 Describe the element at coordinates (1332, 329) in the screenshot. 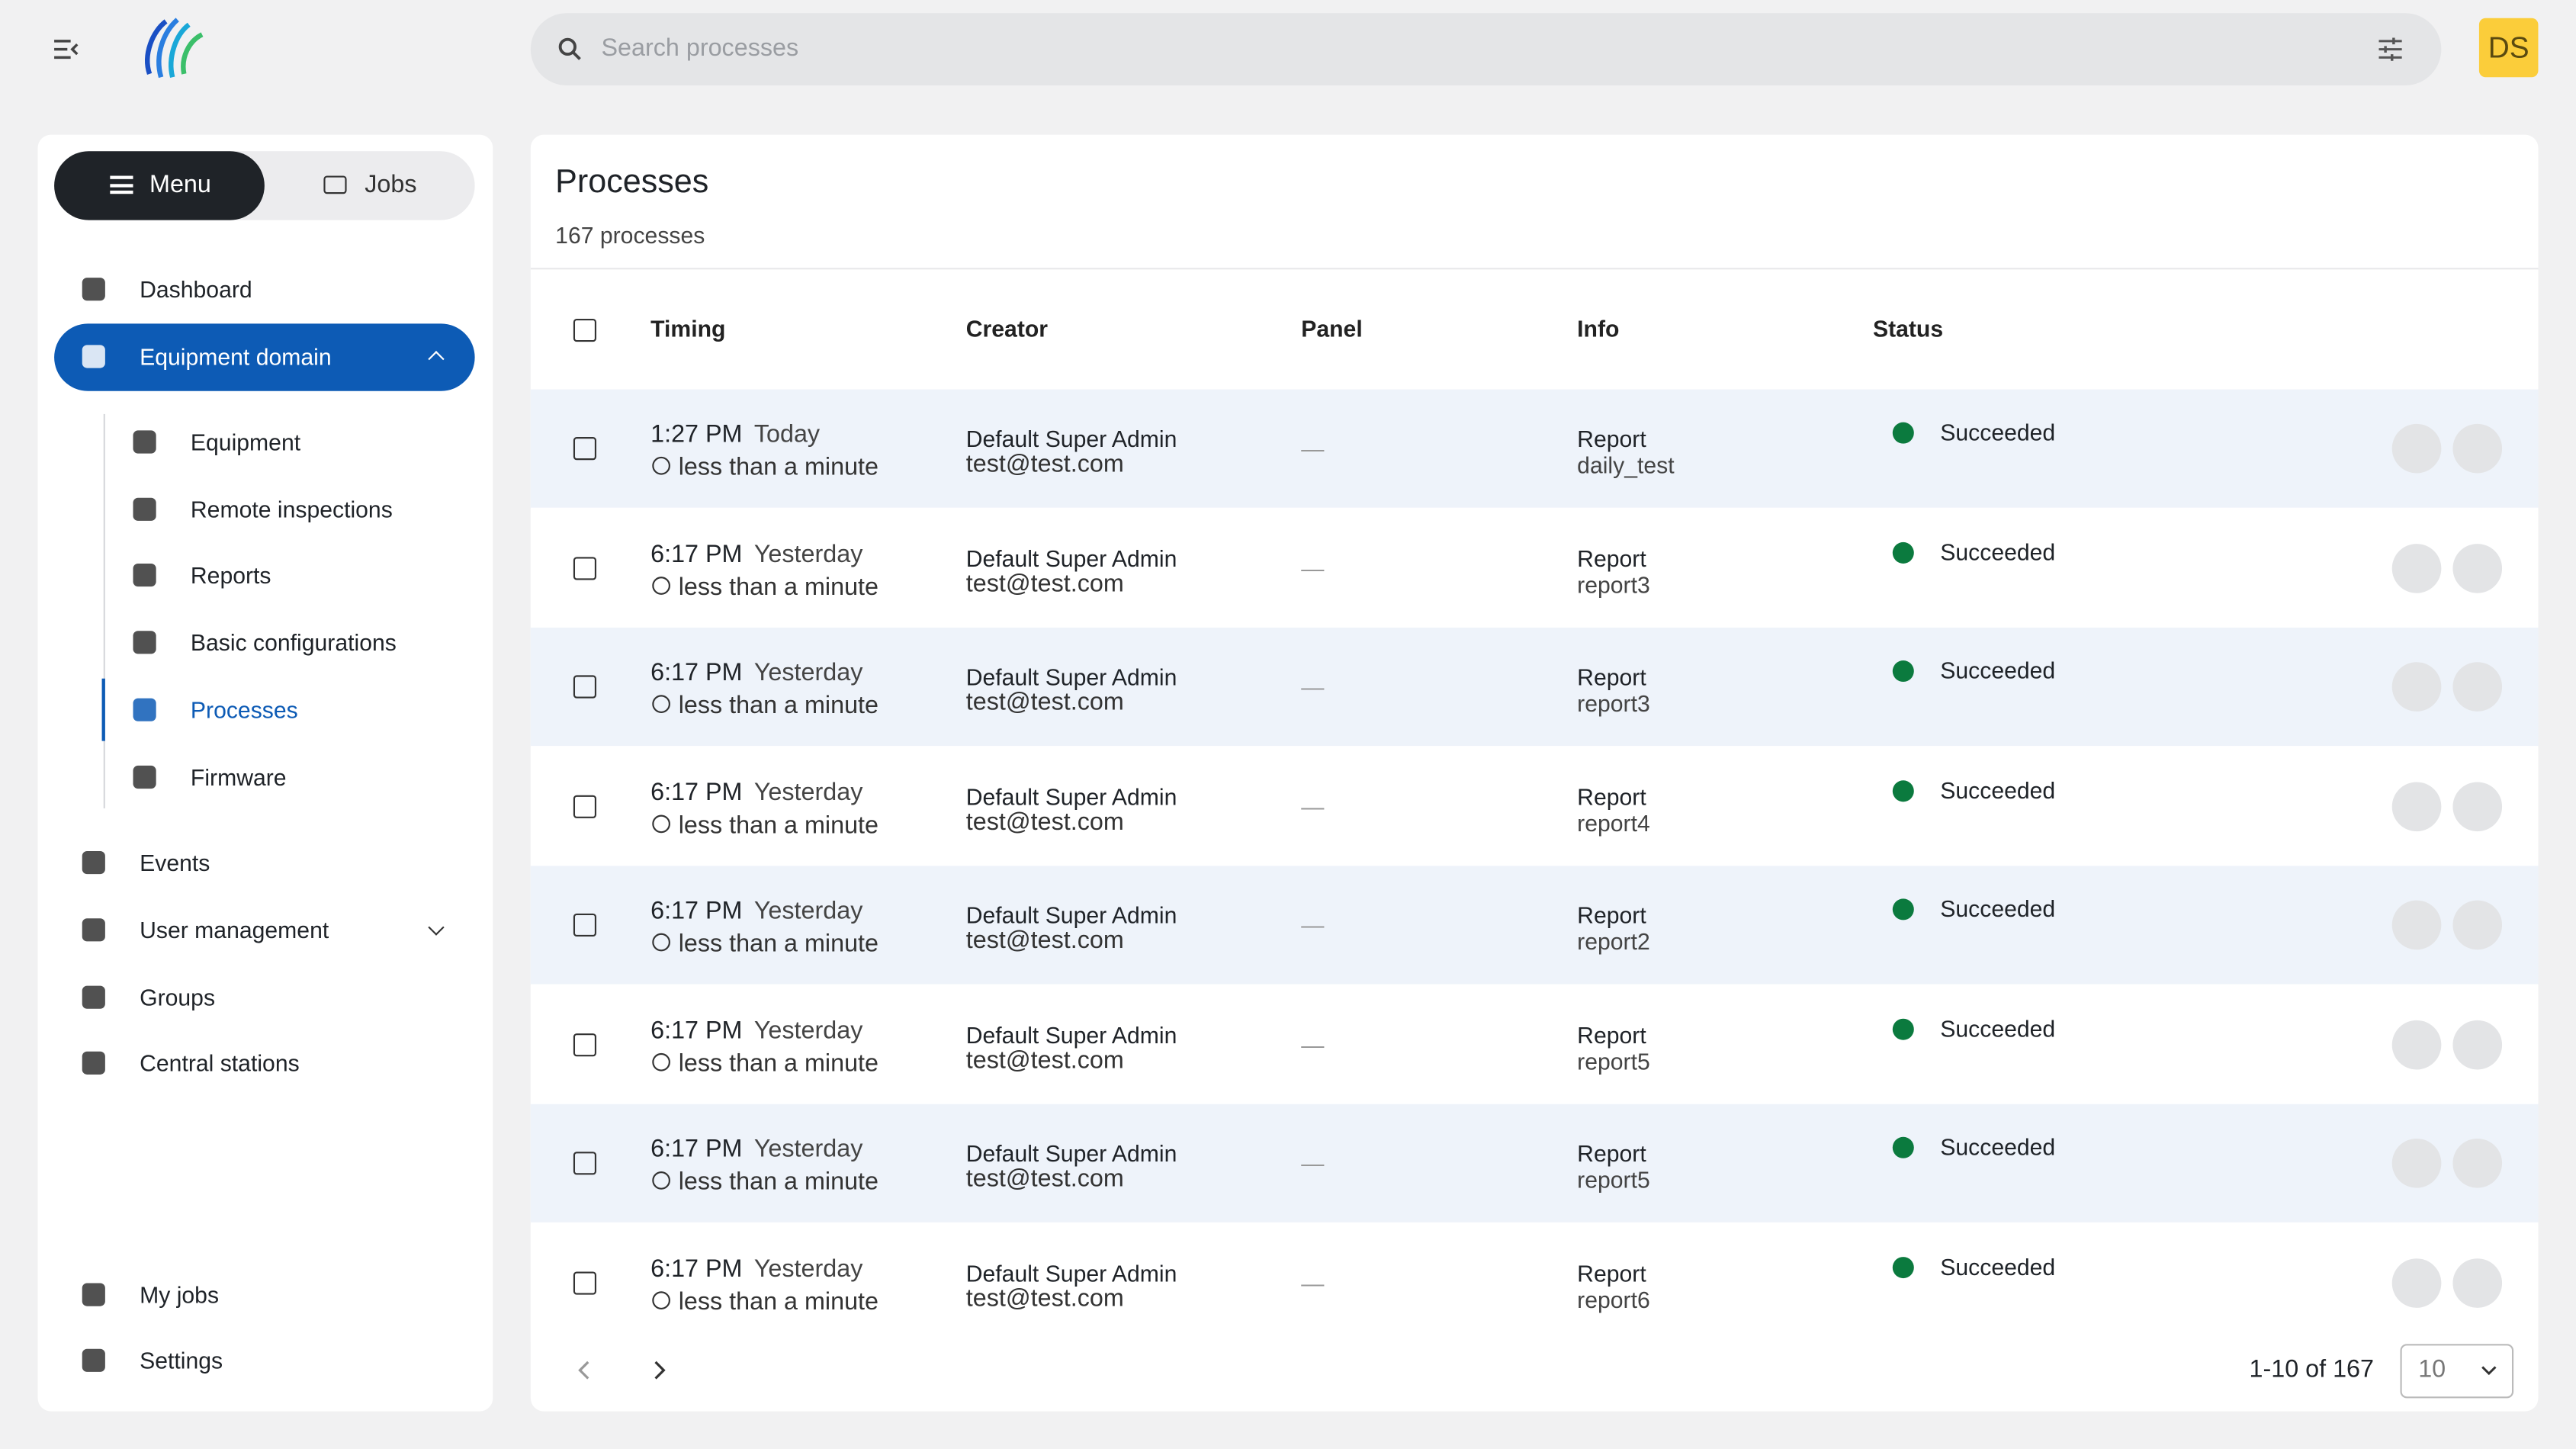

I see `column-header: Panel` at that location.